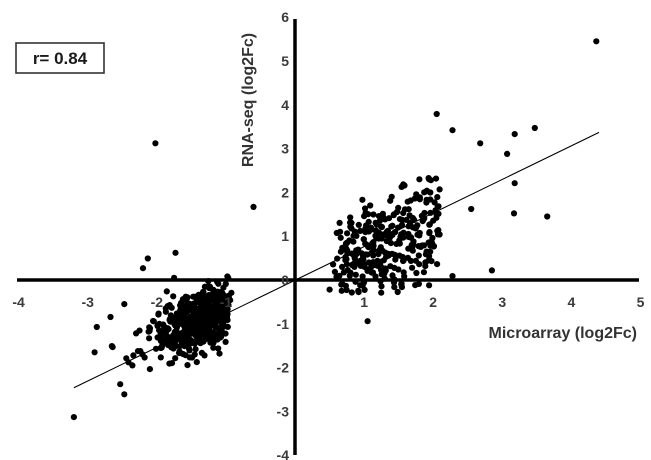  What do you see at coordinates (285, 61) in the screenshot?
I see `y-tick-label: 5` at bounding box center [285, 61].